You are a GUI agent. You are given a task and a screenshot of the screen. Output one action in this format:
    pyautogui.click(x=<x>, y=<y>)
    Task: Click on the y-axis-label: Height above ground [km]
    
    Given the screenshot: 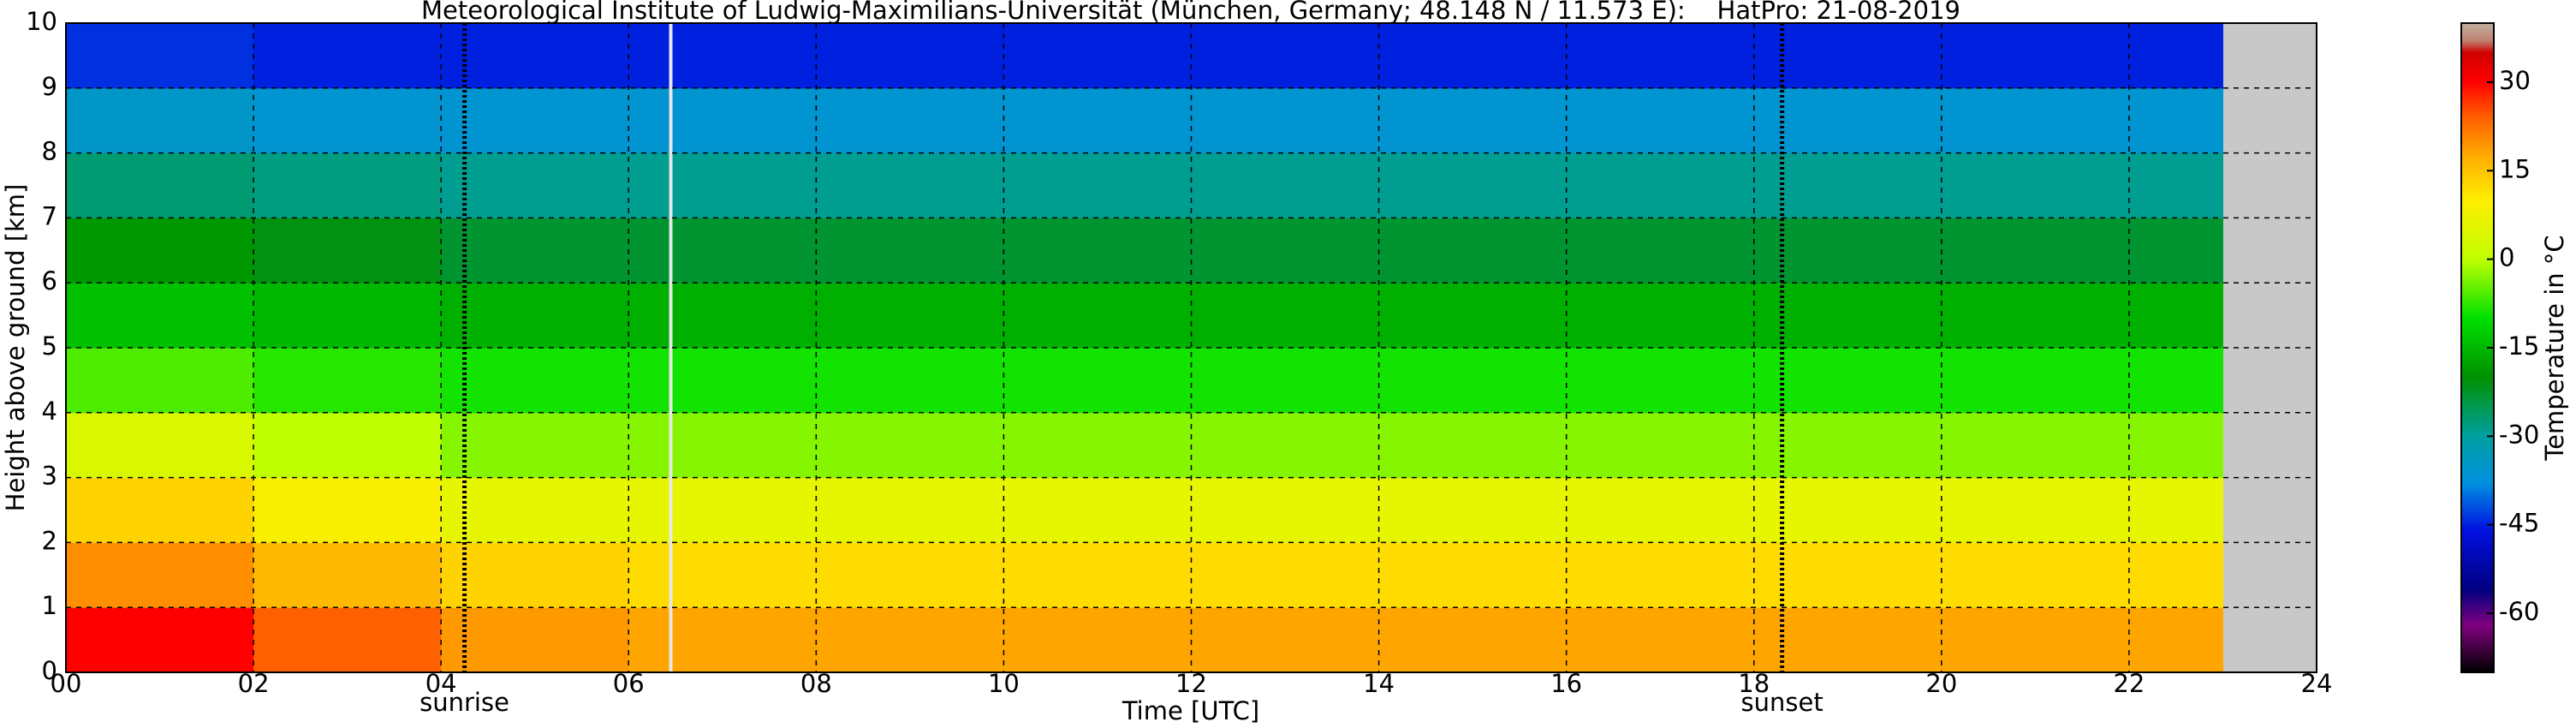 What is the action you would take?
    pyautogui.click(x=16, y=348)
    